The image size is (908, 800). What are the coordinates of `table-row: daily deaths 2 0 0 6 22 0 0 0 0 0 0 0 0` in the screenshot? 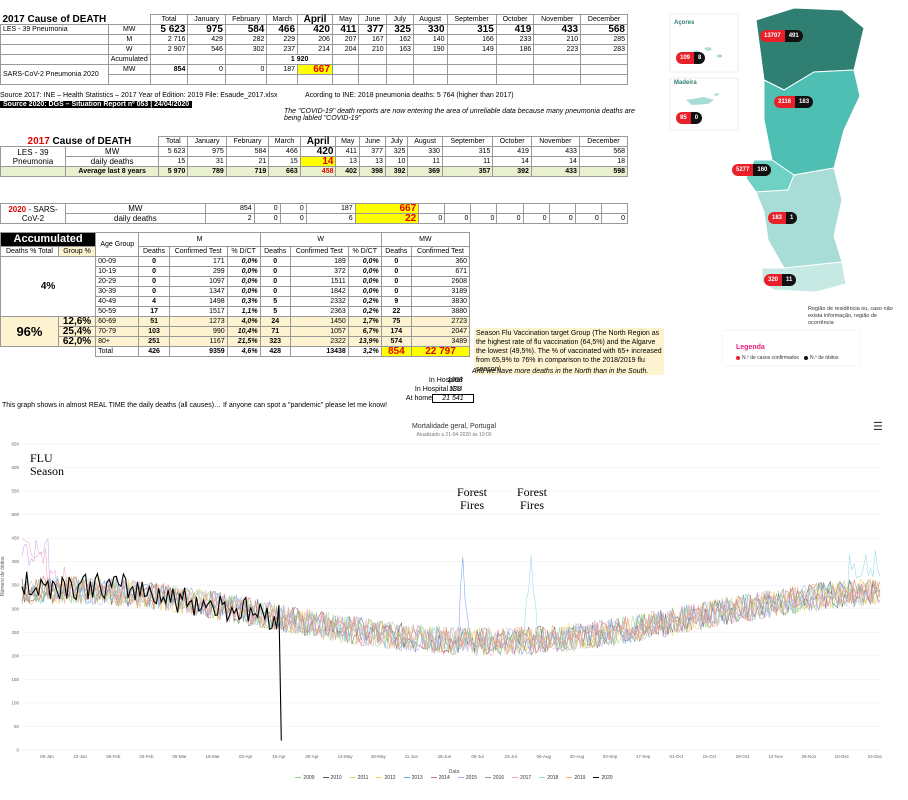 It's located at (315, 218).